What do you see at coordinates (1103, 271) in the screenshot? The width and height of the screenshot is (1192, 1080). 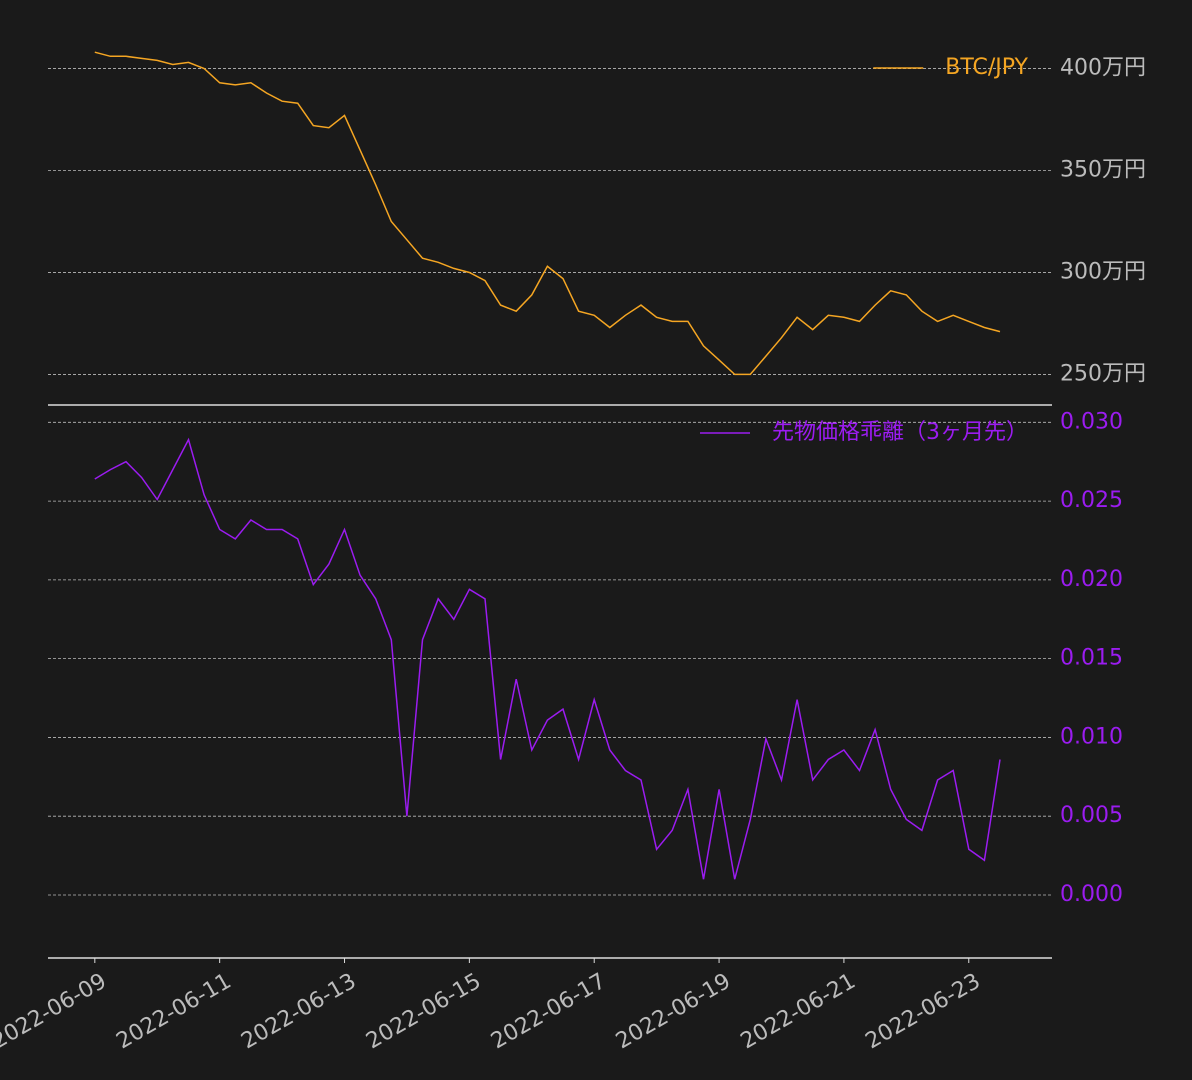 I see `y-tick-label: 300万円` at bounding box center [1103, 271].